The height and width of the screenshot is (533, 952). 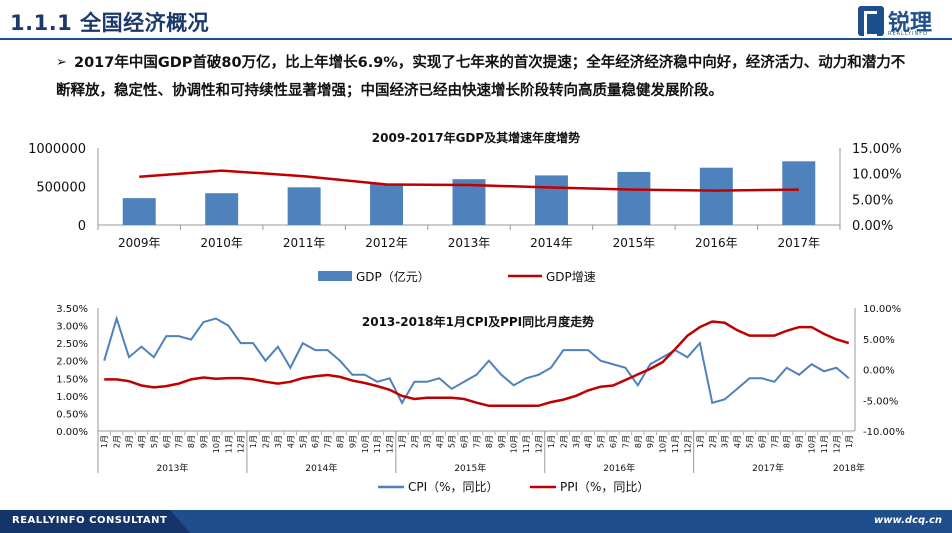 I want to click on cpi-left-tick-label: 0.00%, so click(x=72, y=432).